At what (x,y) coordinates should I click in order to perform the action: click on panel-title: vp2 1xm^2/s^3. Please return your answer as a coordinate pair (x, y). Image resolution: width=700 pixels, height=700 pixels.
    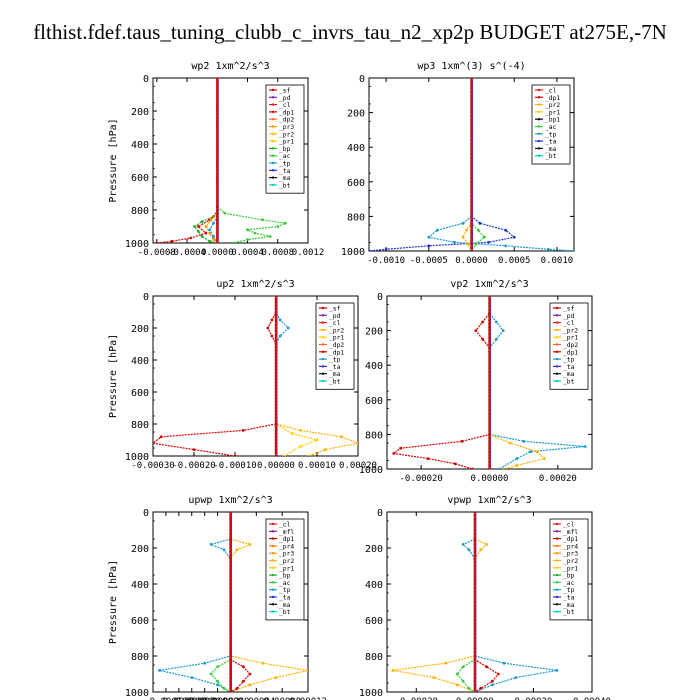
    Looking at the image, I should click on (489, 284).